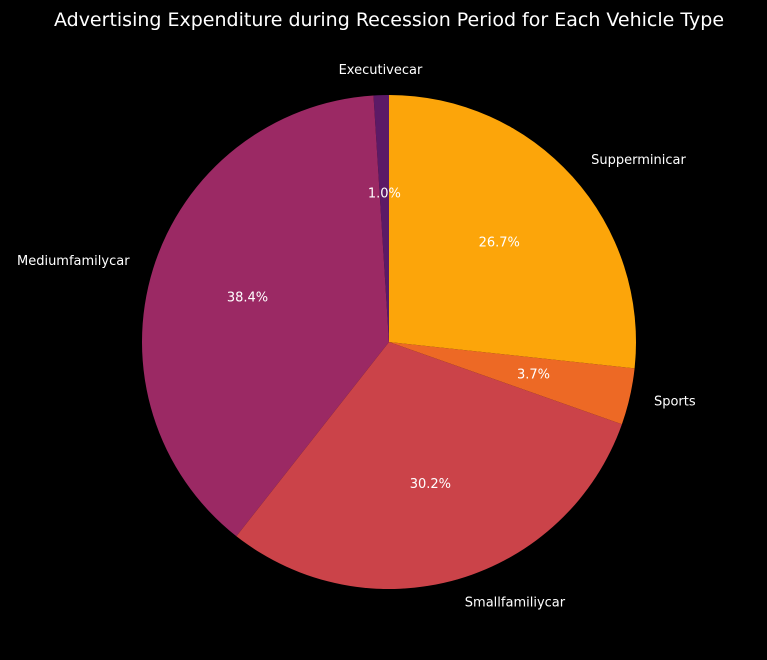  I want to click on category-label-executivecar: Executivecar, so click(381, 70).